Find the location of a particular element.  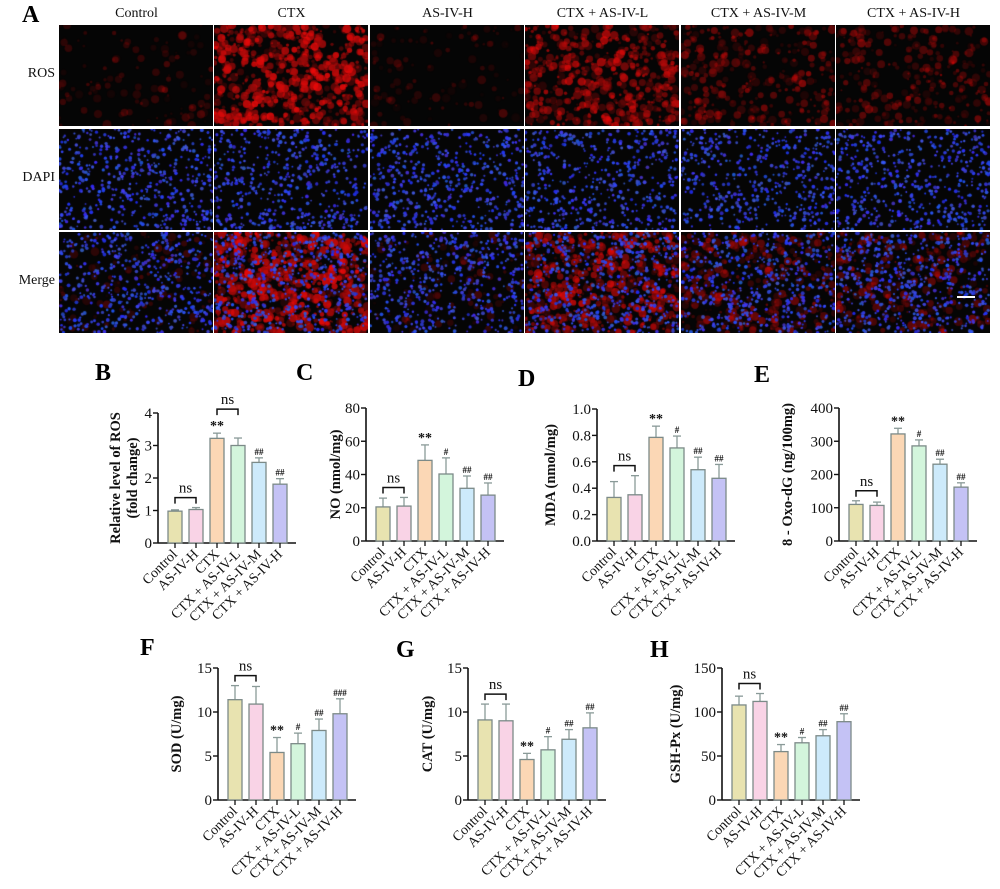

panel-letter-g: G is located at coordinates (405, 650).